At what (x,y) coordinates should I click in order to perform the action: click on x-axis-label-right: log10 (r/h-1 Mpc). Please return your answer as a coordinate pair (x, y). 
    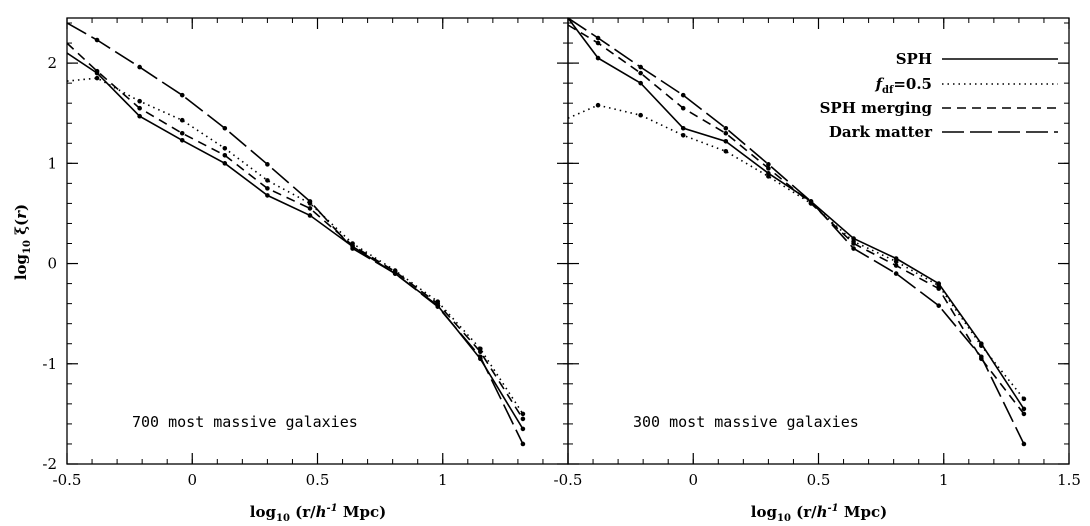
    Looking at the image, I should click on (819, 513).